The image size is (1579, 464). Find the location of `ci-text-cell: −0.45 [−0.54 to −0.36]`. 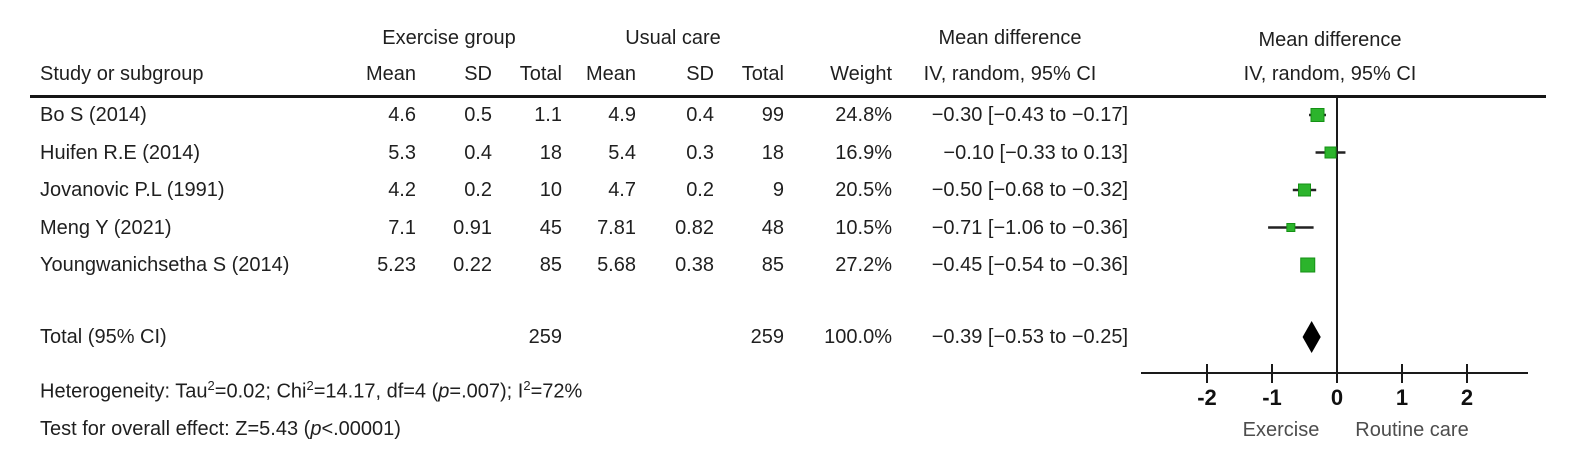

ci-text-cell: −0.45 [−0.54 to −0.36] is located at coordinates (1029, 265).